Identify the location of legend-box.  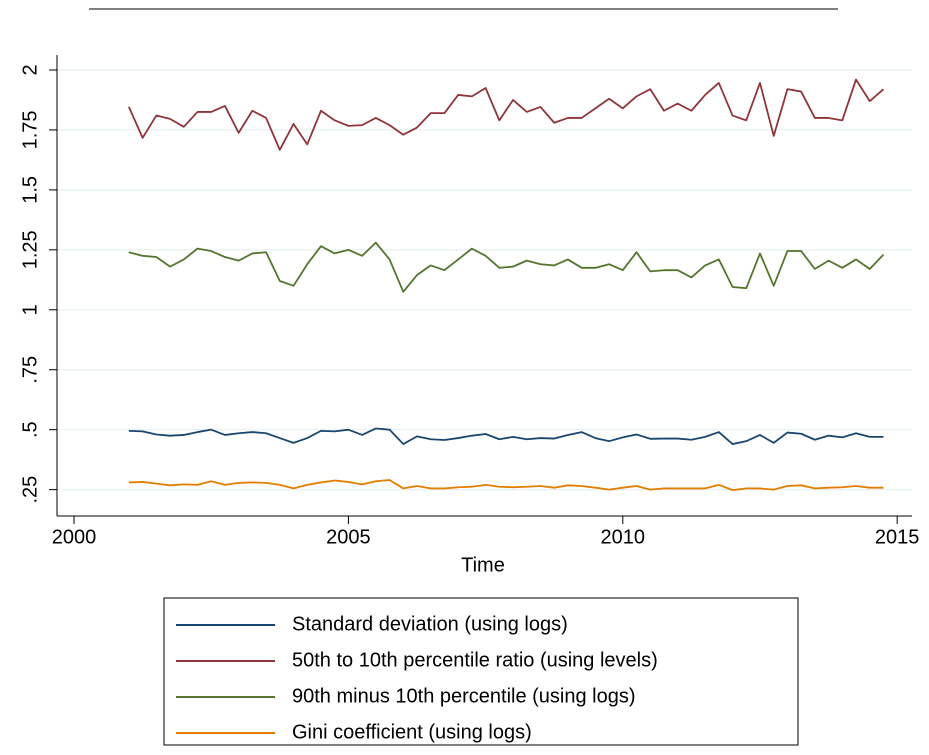
(481, 671).